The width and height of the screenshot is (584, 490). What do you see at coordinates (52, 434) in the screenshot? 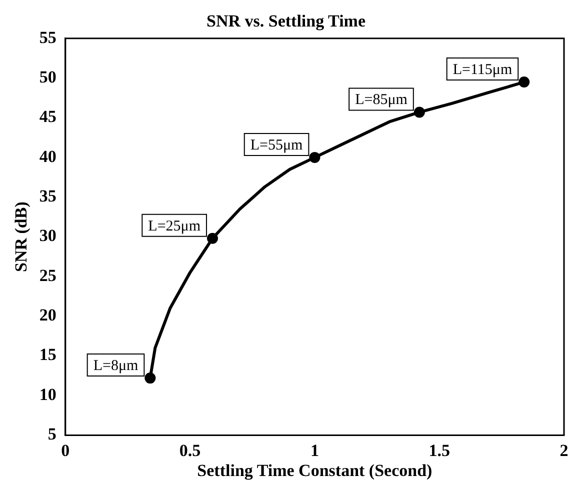
I see `y-tick-label: 5` at bounding box center [52, 434].